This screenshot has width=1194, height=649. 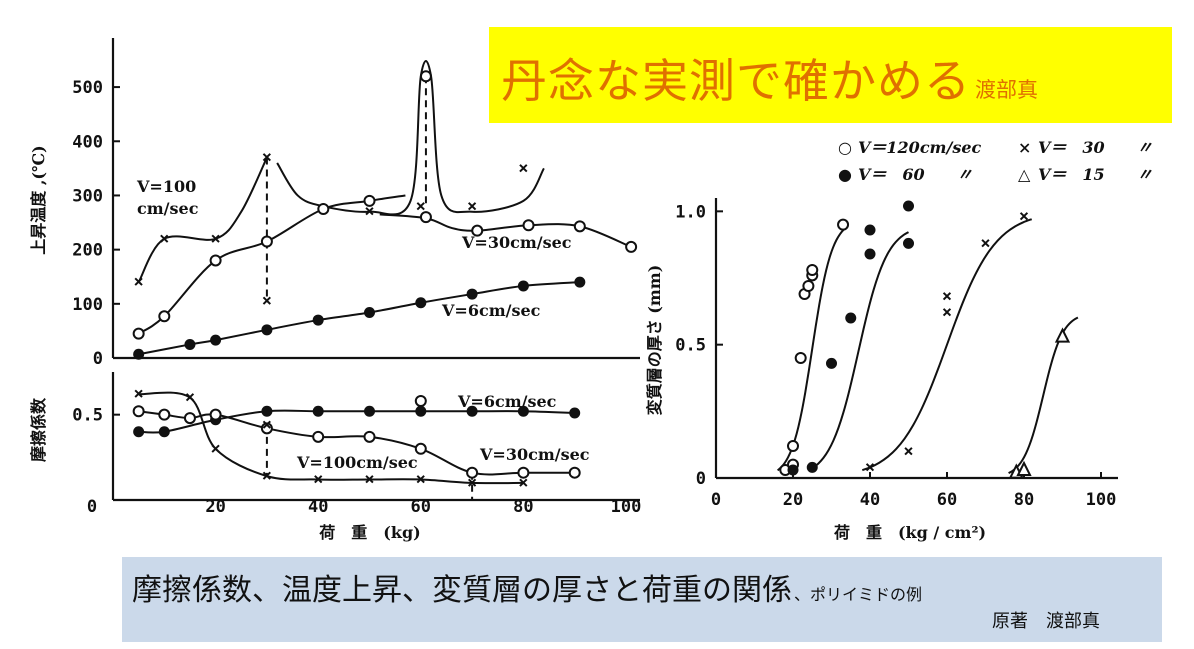 What do you see at coordinates (516, 242) in the screenshot?
I see `temp-series-label-v30: V=30cm/sec` at bounding box center [516, 242].